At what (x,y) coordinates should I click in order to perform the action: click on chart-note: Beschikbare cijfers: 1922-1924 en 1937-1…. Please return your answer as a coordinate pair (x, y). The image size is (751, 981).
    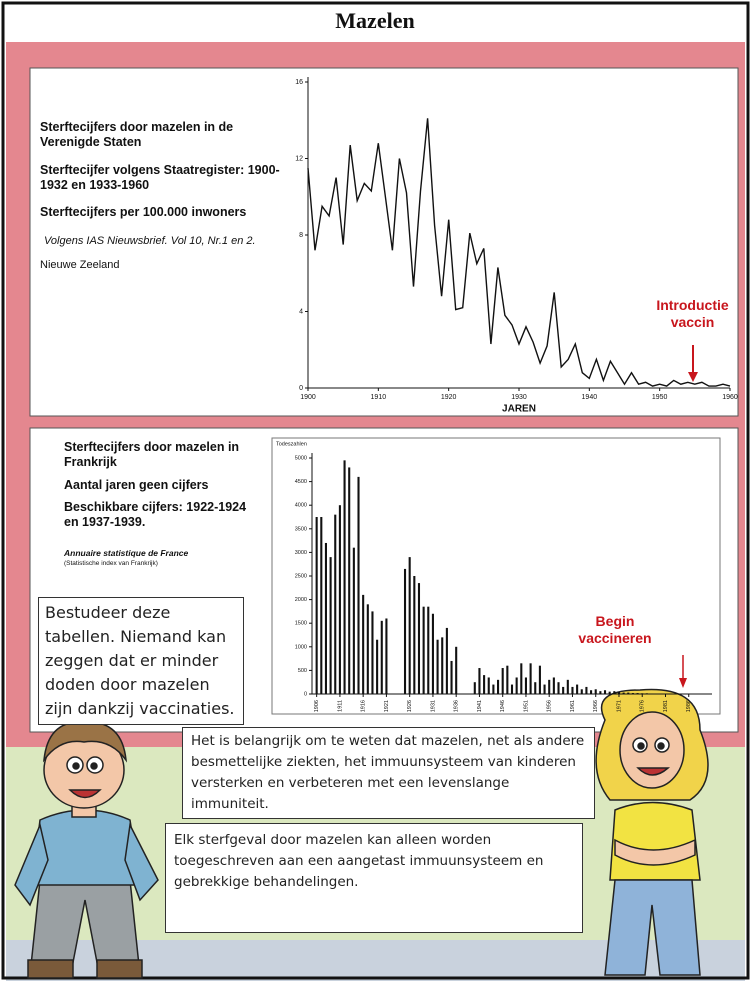
    Looking at the image, I should click on (155, 514).